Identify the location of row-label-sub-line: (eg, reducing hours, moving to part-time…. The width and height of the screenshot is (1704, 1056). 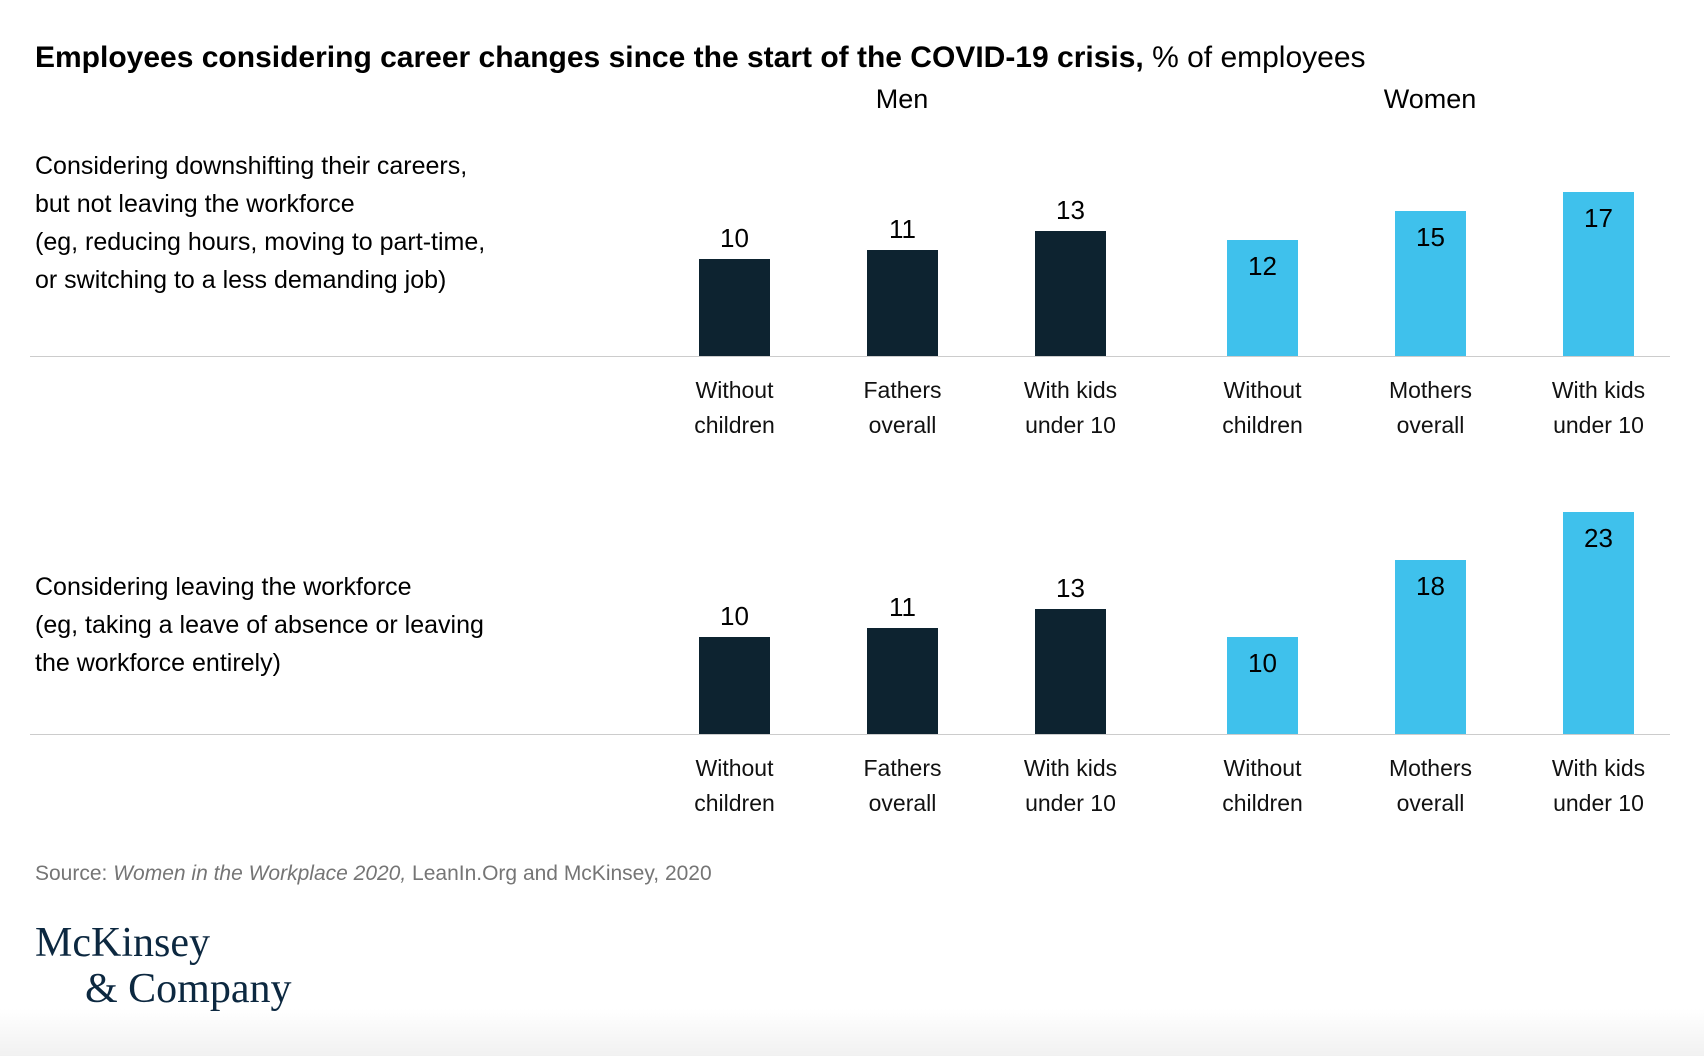
(260, 242).